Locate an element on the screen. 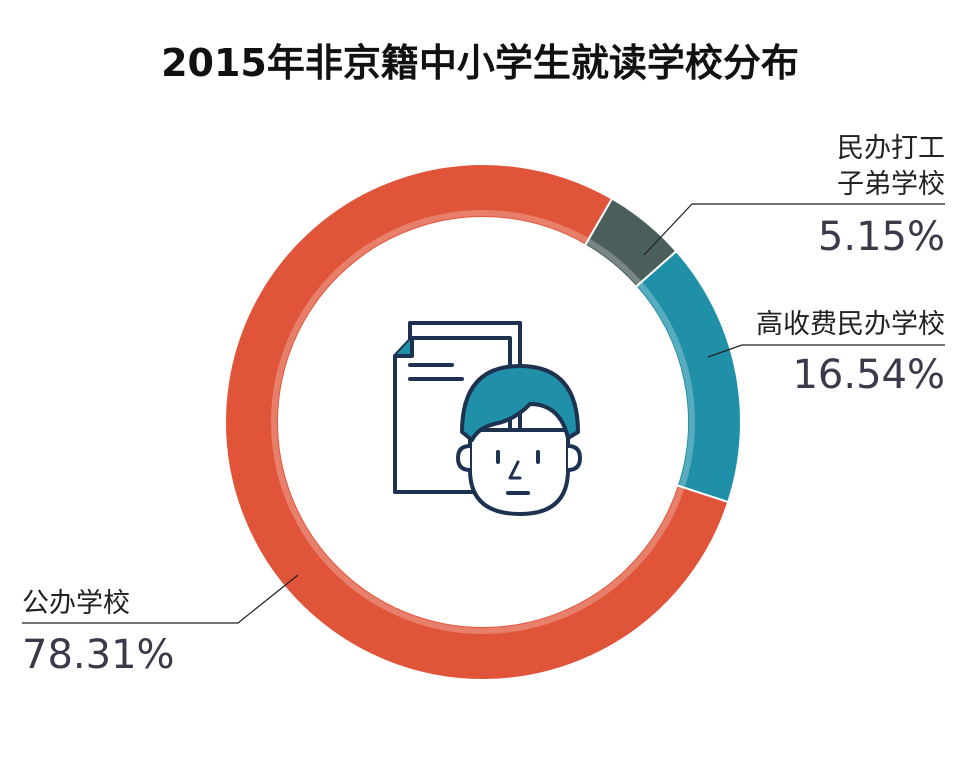 This screenshot has height=768, width=960. slice-value-1: 16.54% is located at coordinates (868, 375).